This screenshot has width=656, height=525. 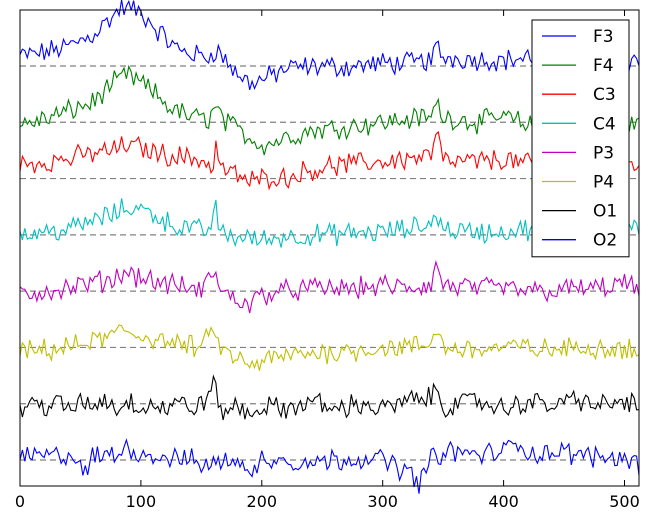 I want to click on legend: F3 F4 C3 C4 P3 P4 O1 O2, so click(x=580, y=138).